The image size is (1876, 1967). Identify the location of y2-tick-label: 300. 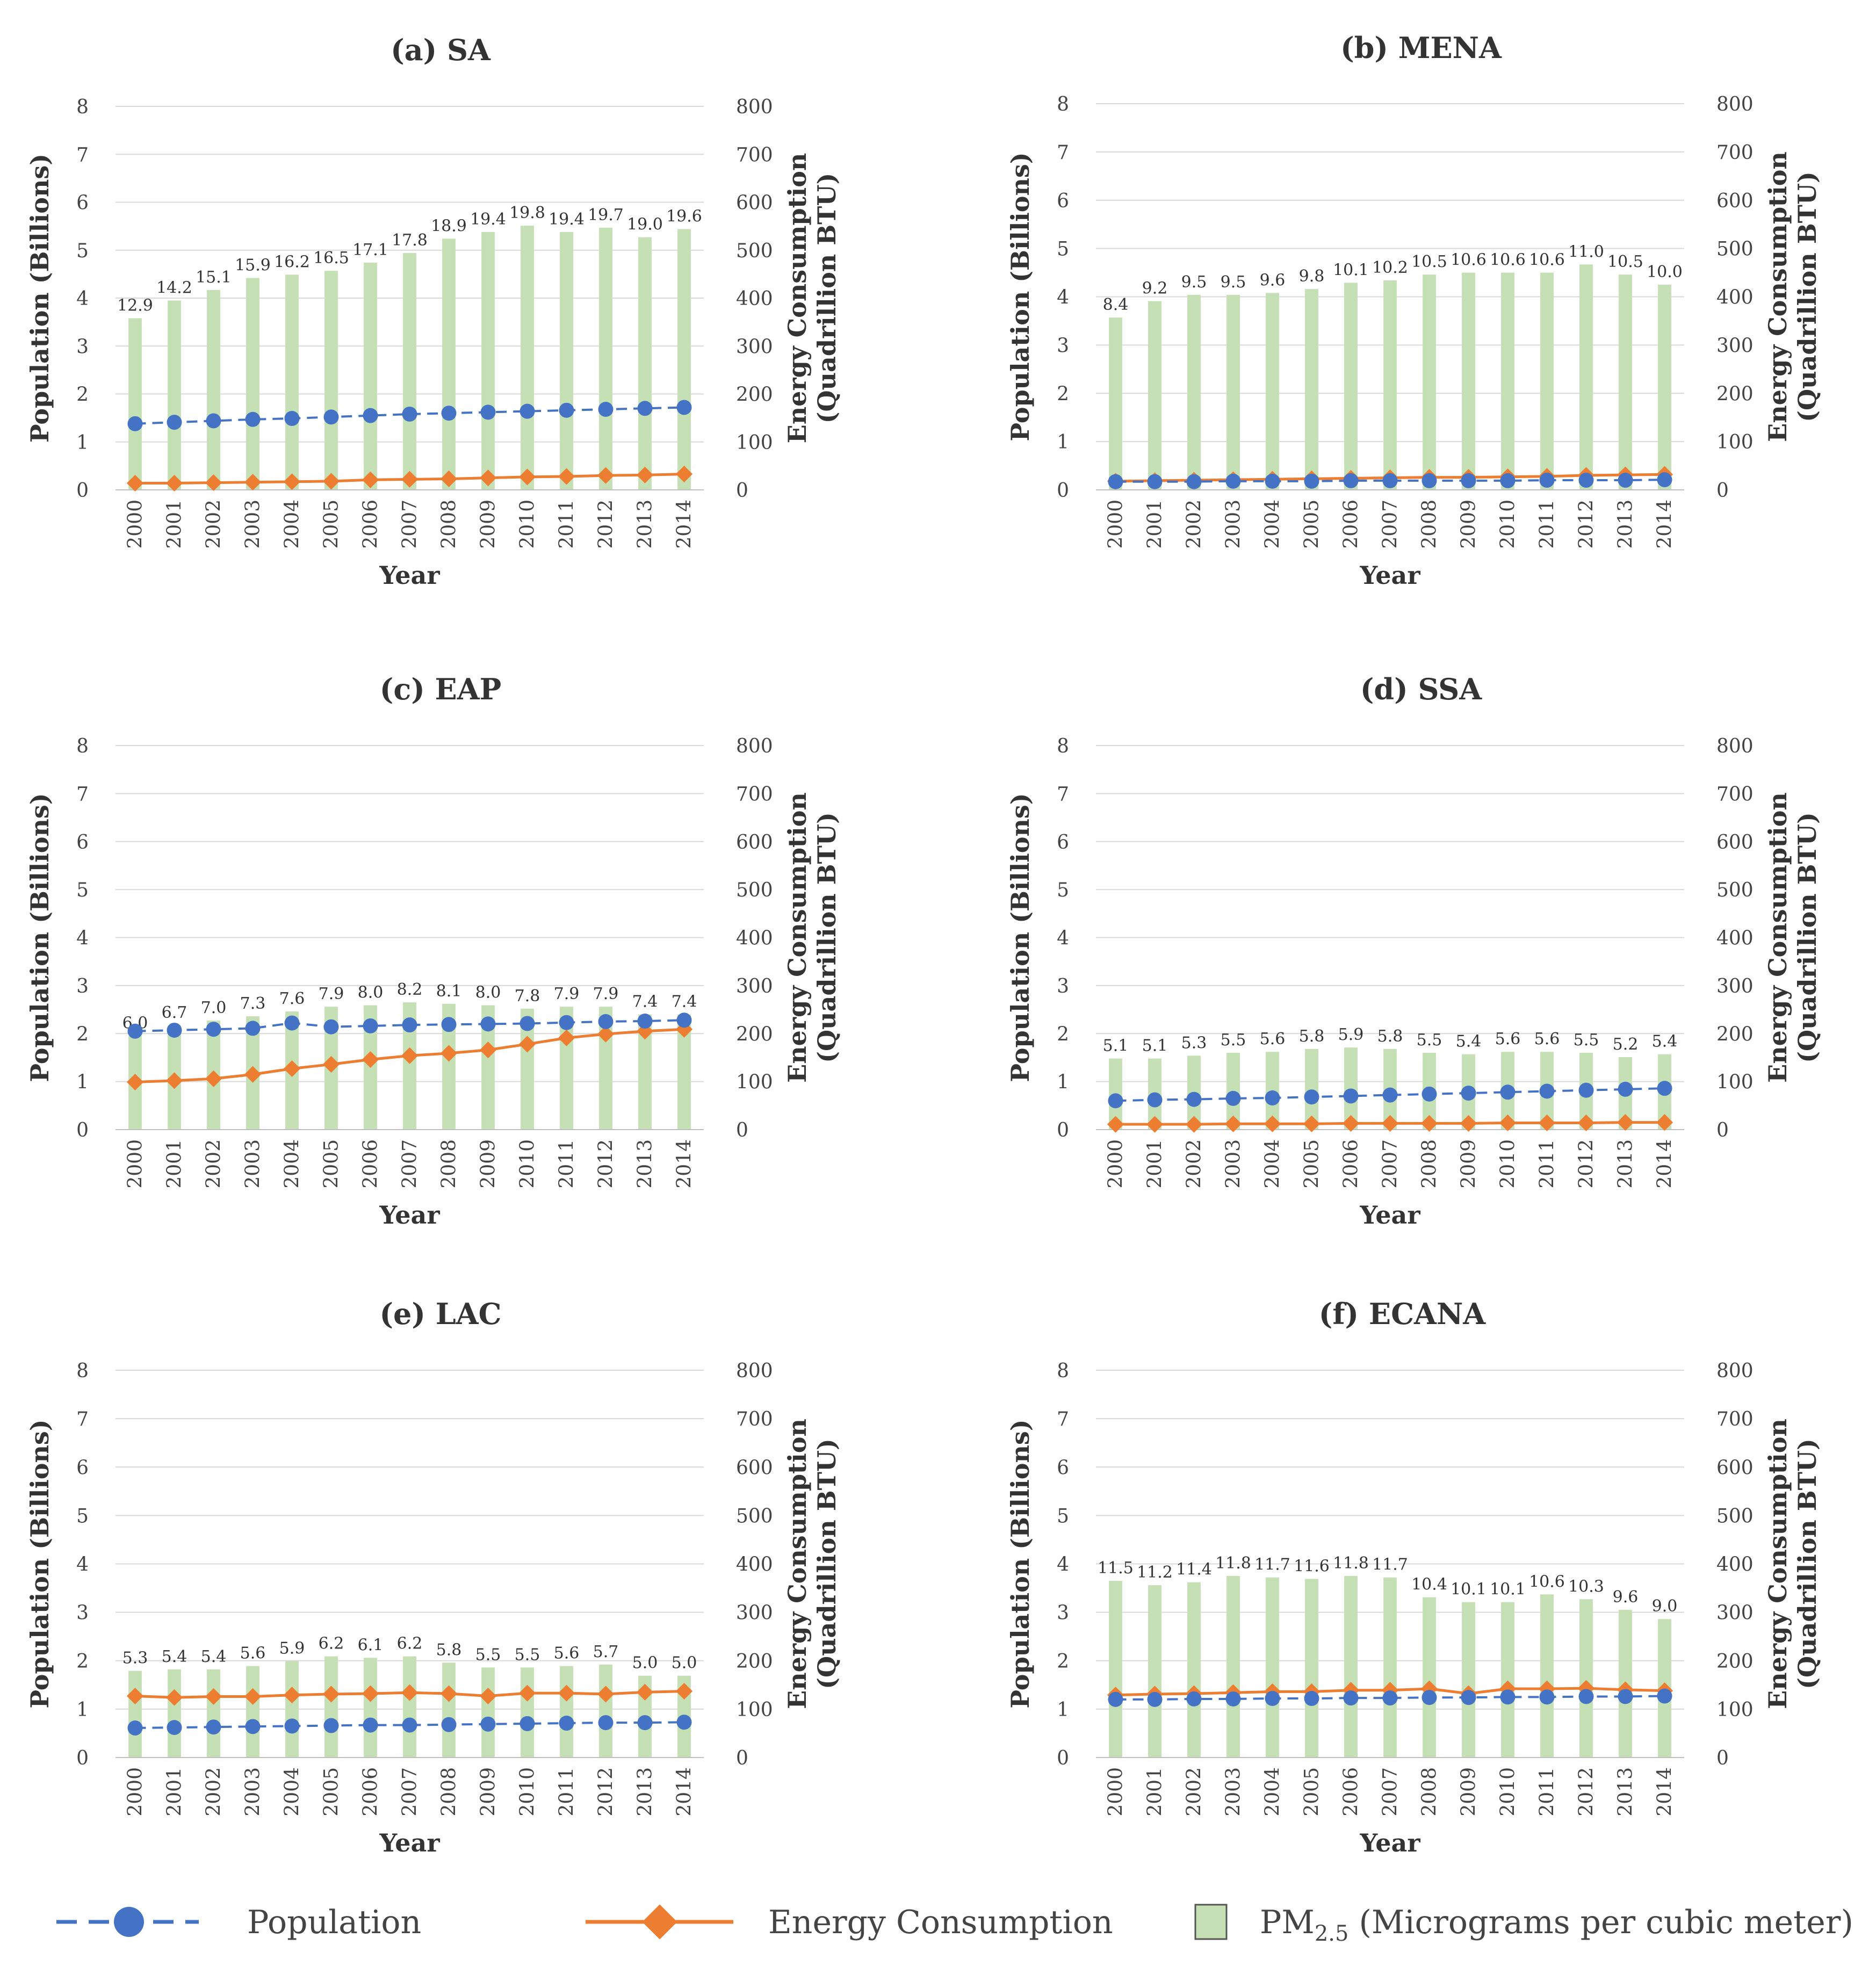
(1735, 346).